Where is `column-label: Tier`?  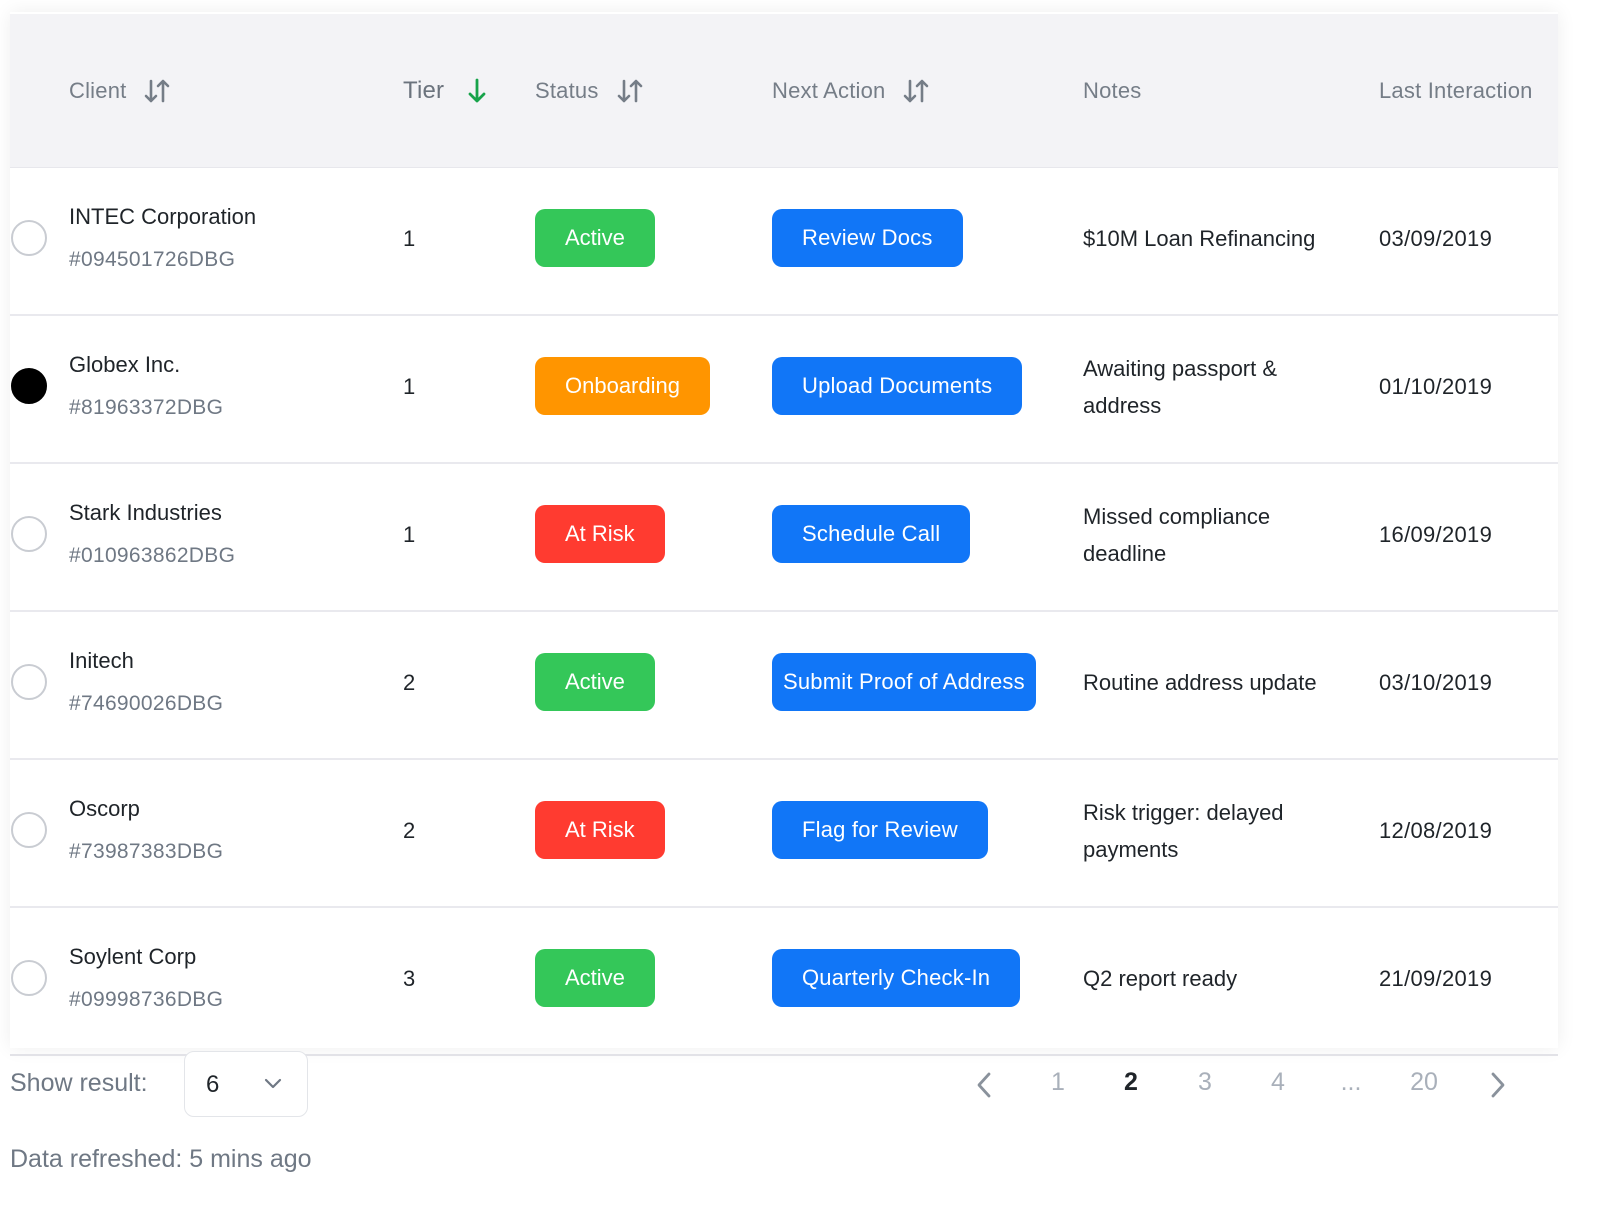
column-label: Tier is located at coordinates (424, 90).